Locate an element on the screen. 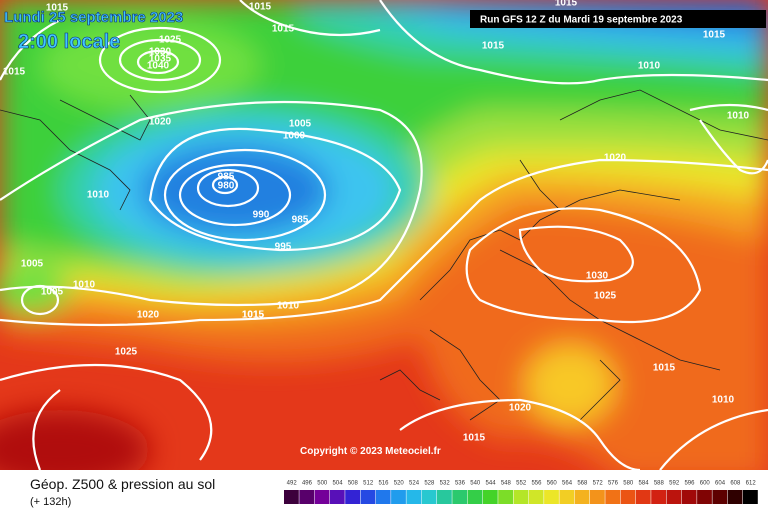  run-box is located at coordinates (618, 19).